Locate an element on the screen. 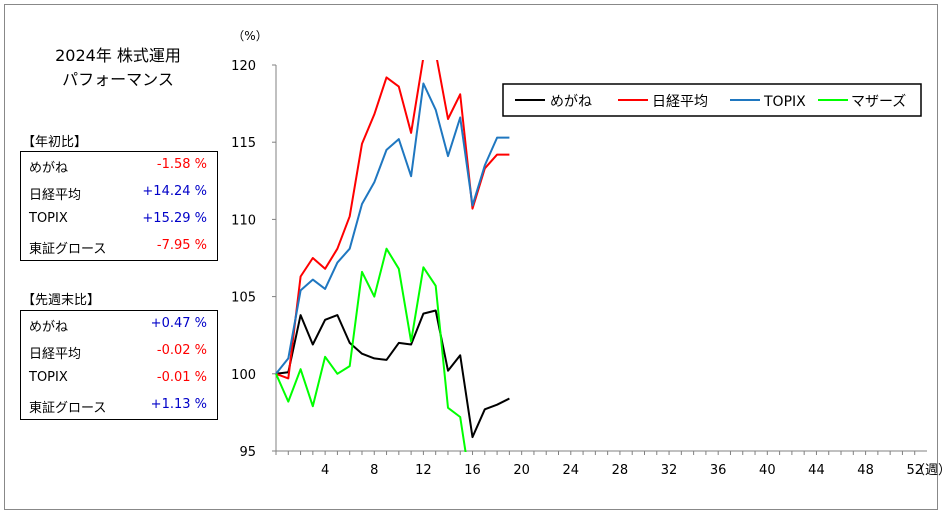  y-tick-label: 115 is located at coordinates (243, 143).